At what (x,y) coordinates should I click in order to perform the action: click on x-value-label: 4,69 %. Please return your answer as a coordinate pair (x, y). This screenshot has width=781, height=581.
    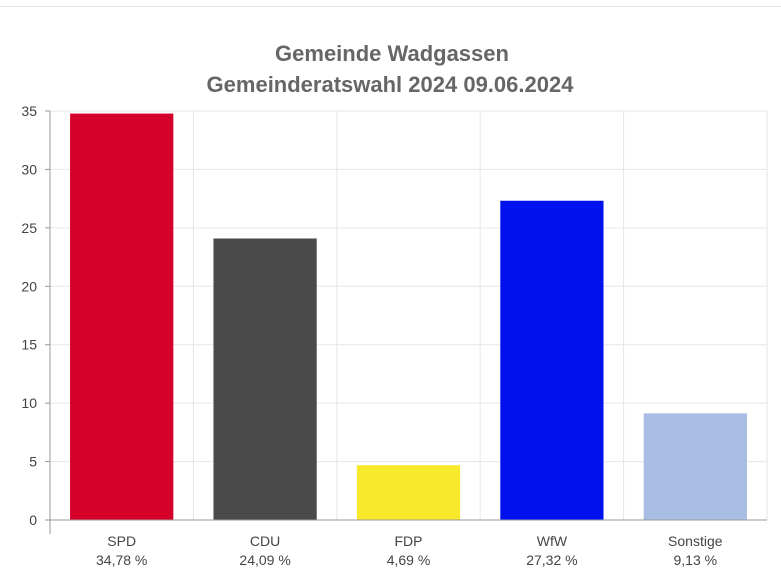
    Looking at the image, I should click on (409, 560).